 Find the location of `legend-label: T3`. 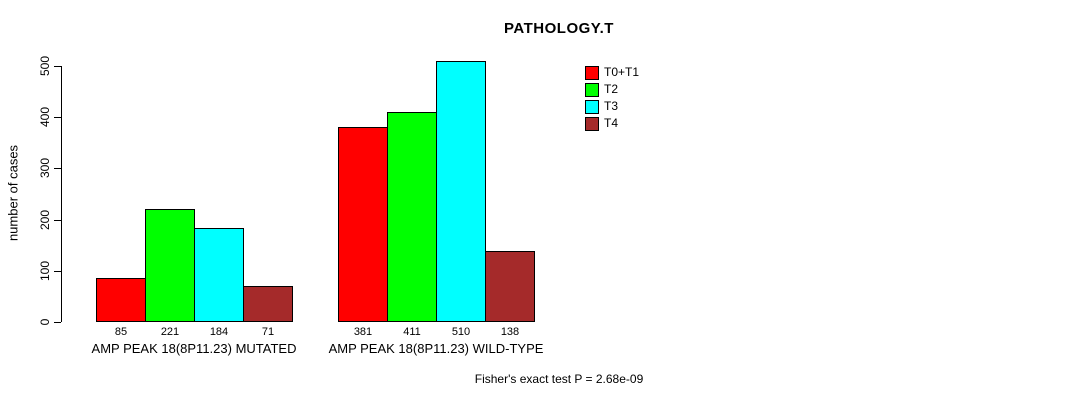

legend-label: T3 is located at coordinates (611, 106).